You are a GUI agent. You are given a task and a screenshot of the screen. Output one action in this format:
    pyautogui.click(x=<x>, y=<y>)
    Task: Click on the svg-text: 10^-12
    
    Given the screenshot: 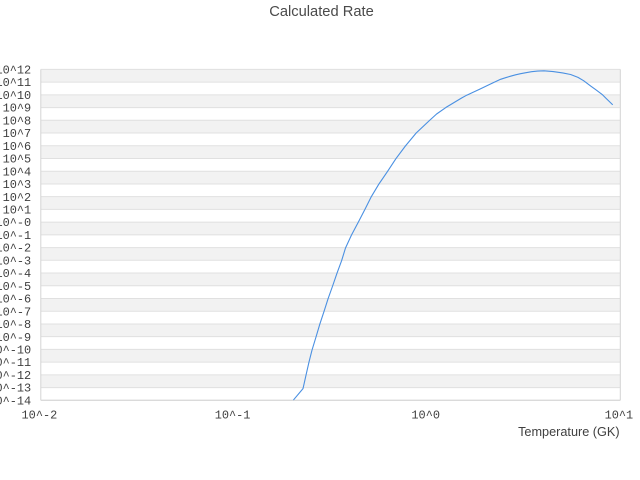 What is the action you would take?
    pyautogui.click(x=15, y=376)
    